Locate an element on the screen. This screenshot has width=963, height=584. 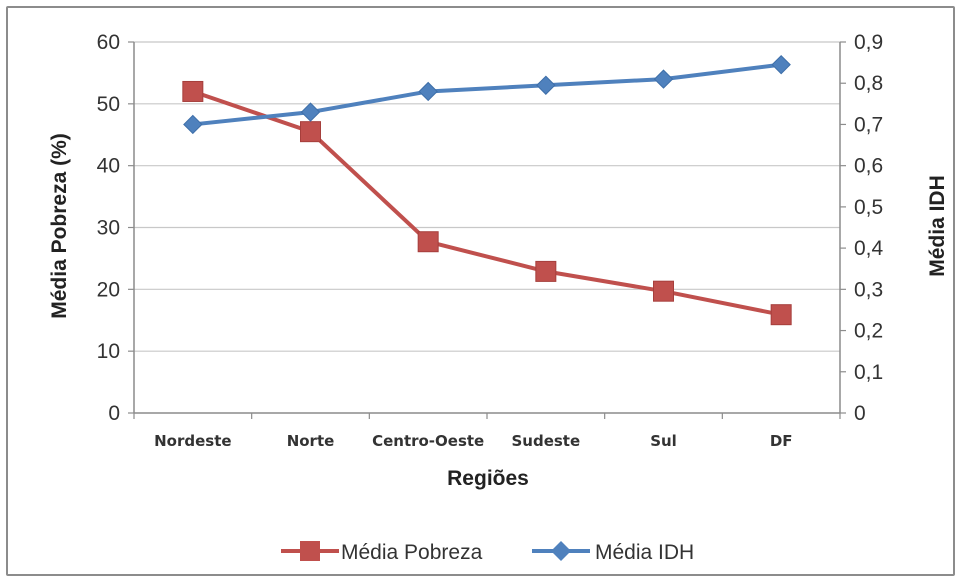
legend-item-pobreza: Média Pobreza is located at coordinates (382, 552).